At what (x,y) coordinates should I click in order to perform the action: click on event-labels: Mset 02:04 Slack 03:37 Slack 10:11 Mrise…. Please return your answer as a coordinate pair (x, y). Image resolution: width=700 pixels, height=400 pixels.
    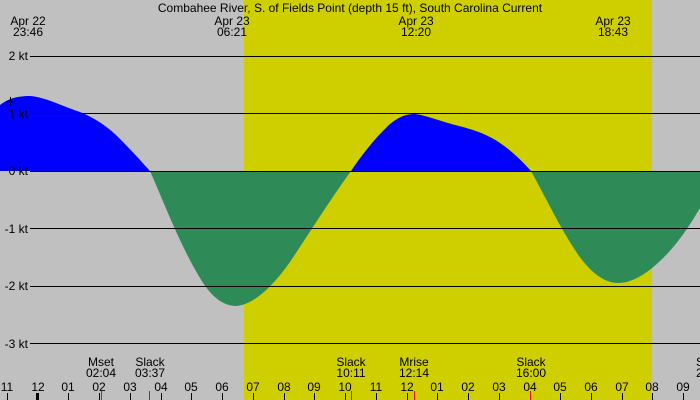
    Looking at the image, I should click on (393, 367).